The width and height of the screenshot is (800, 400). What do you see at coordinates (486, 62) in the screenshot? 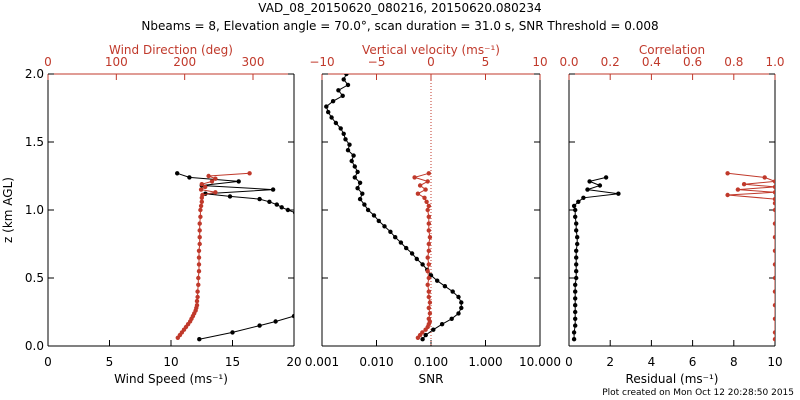
I see `top-tick-label: 5` at bounding box center [486, 62].